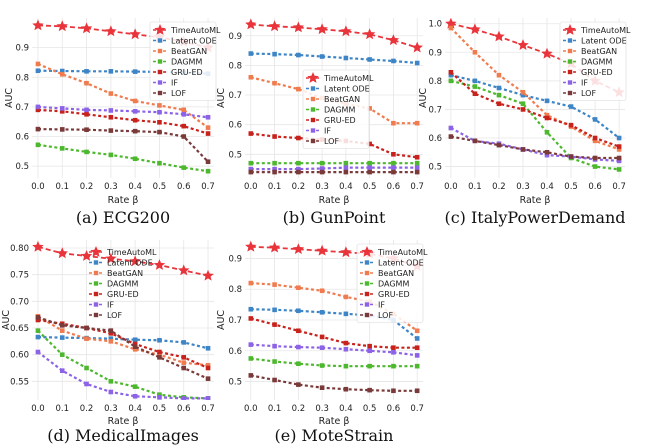  Describe the element at coordinates (221, 98) in the screenshot. I see `y-axis-label: AUC` at that location.